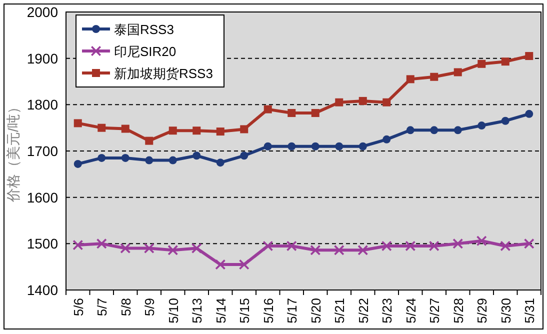  What do you see at coordinates (220, 311) in the screenshot?
I see `x-tick-label: 5/14` at bounding box center [220, 311].